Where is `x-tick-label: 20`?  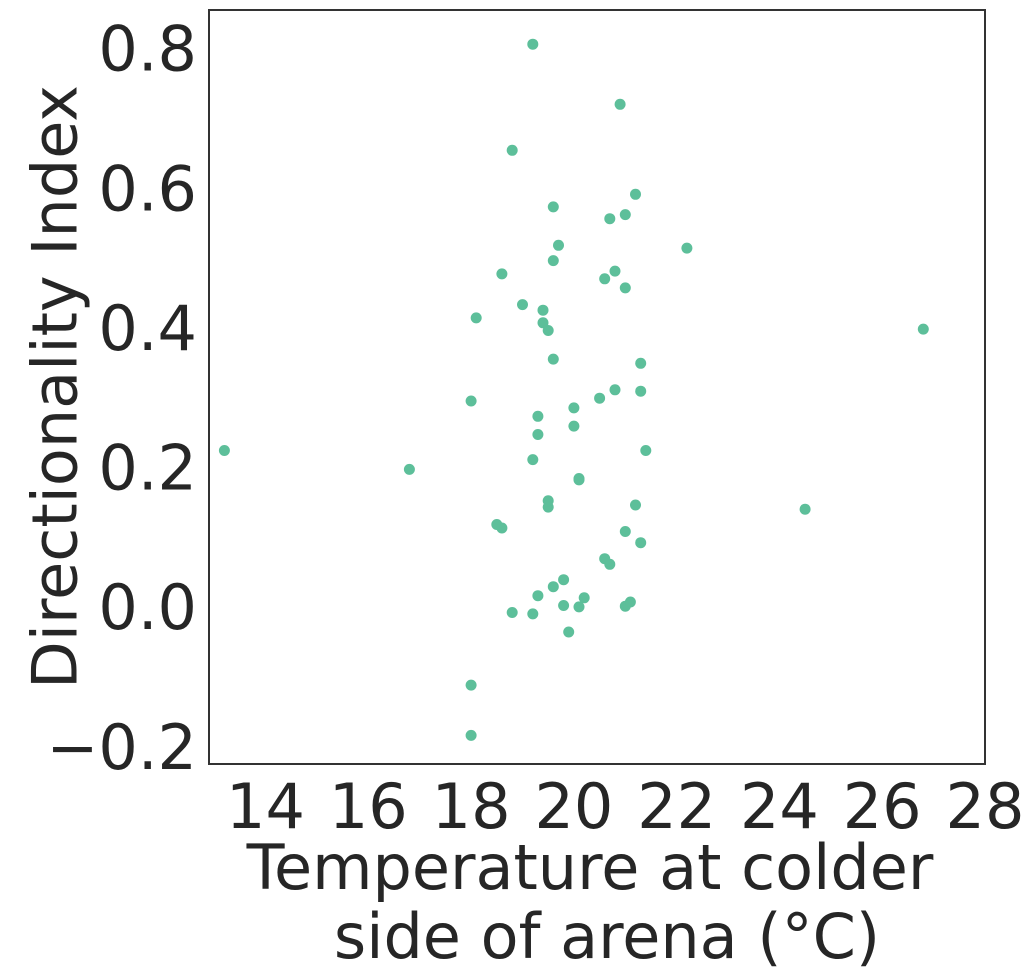
x-tick-label: 20 is located at coordinates (573, 806).